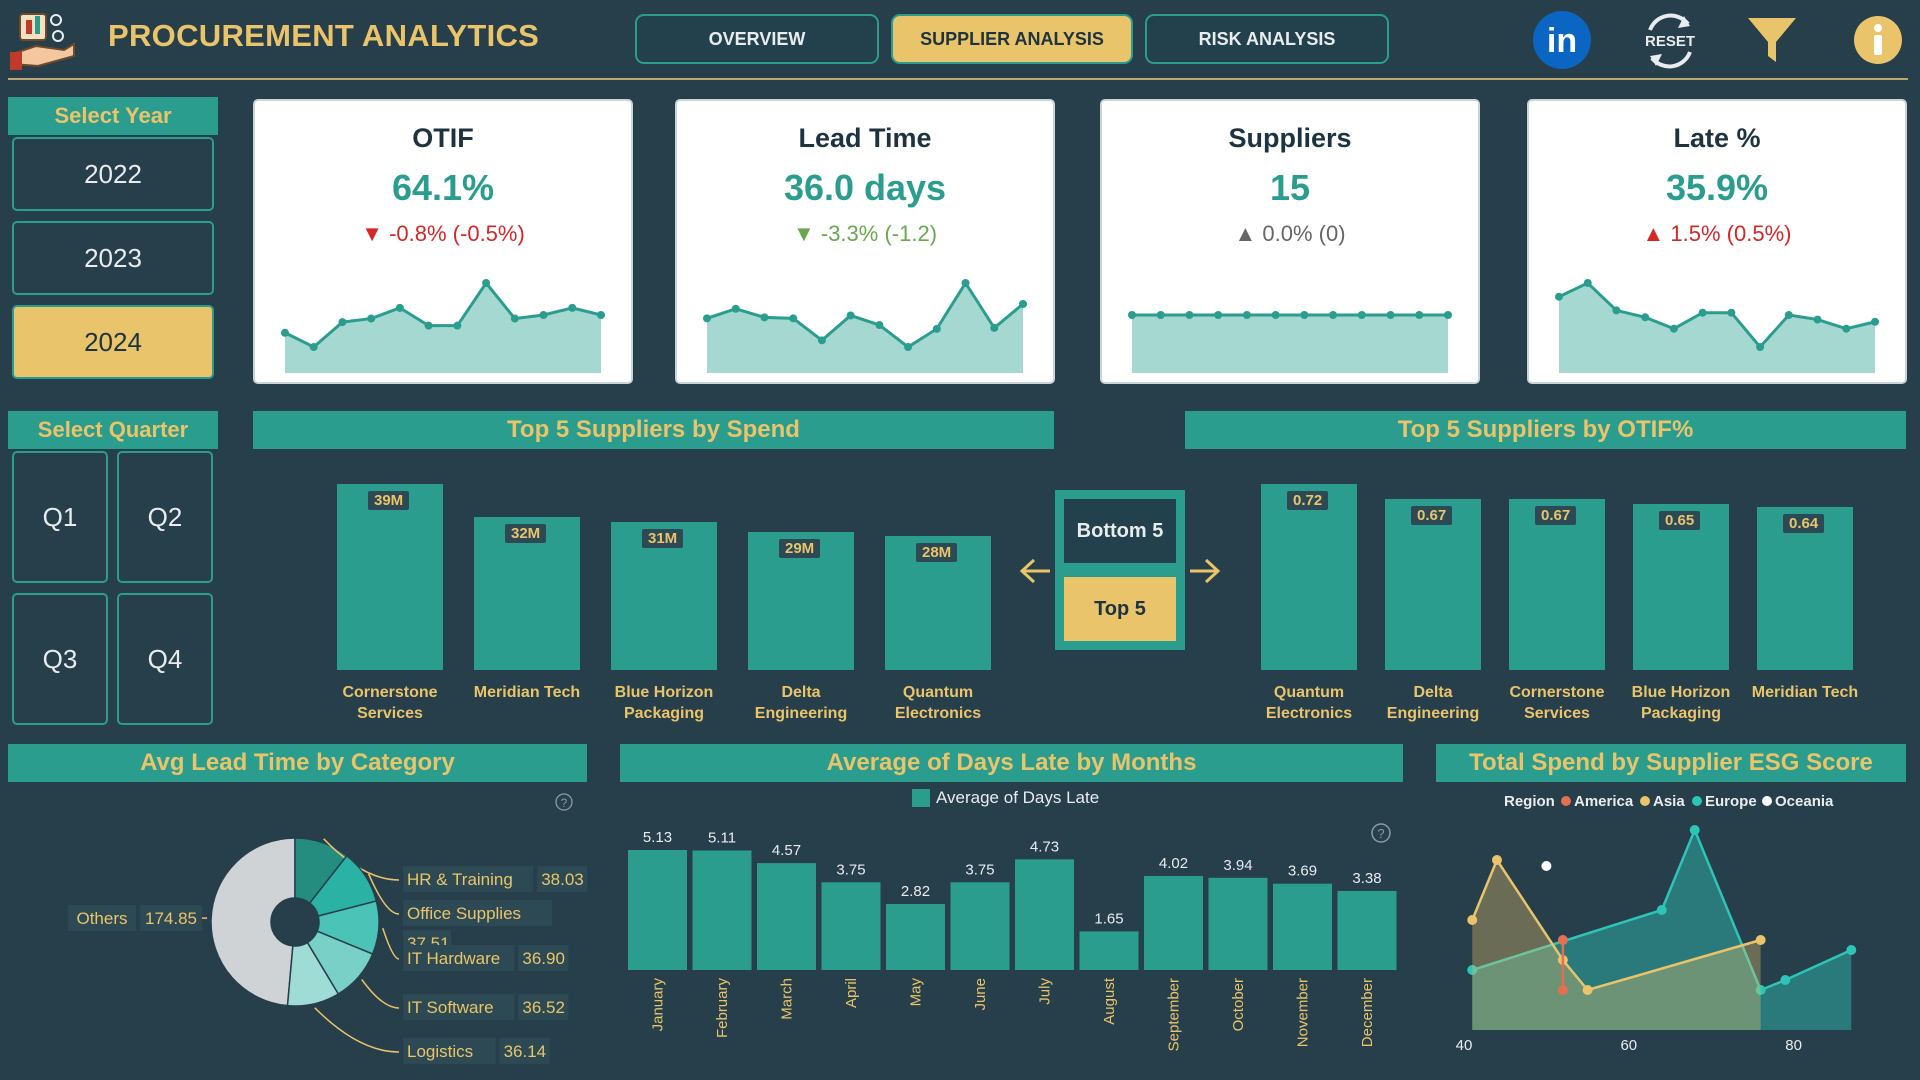 Image resolution: width=1920 pixels, height=1080 pixels. What do you see at coordinates (101, 918) in the screenshot?
I see `category-label: Others` at bounding box center [101, 918].